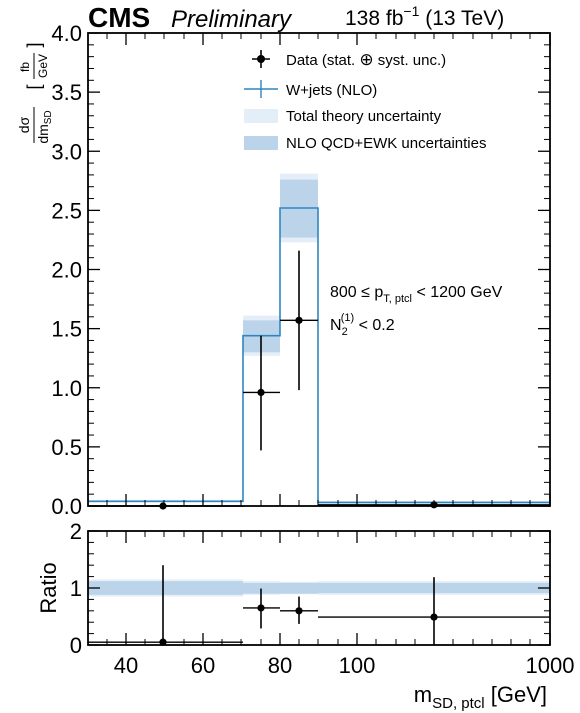 Image resolution: width=580 pixels, height=713 pixels. Describe the element at coordinates (66, 92) in the screenshot. I see `main-ytick-label: 3.5` at that location.